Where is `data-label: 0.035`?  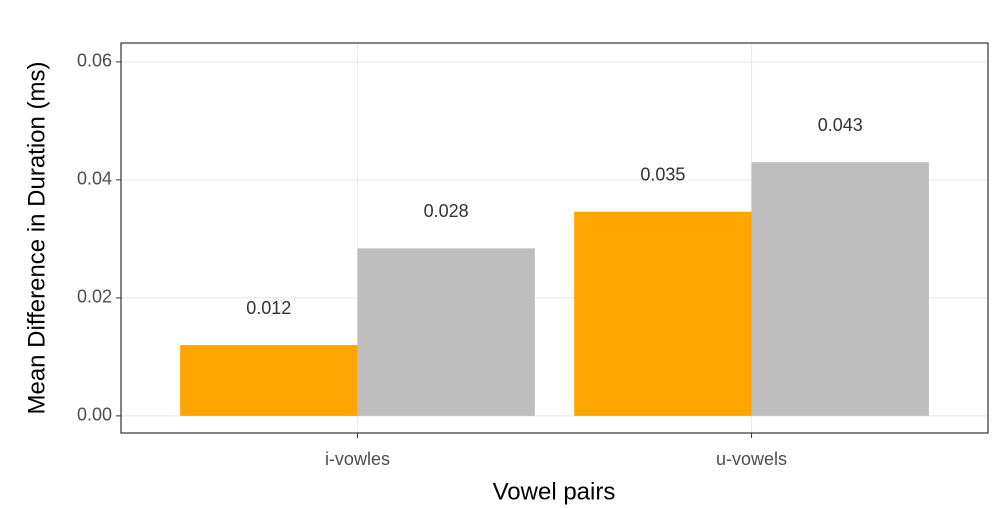
data-label: 0.035 is located at coordinates (662, 174).